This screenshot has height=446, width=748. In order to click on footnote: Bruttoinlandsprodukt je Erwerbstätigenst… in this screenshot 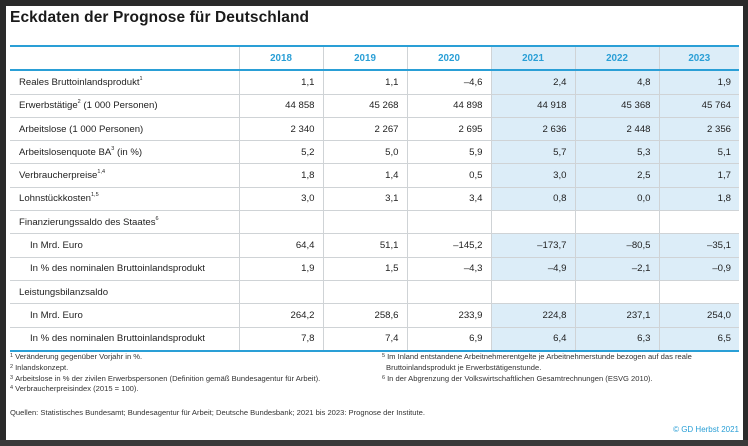, I will do `click(464, 367)`.